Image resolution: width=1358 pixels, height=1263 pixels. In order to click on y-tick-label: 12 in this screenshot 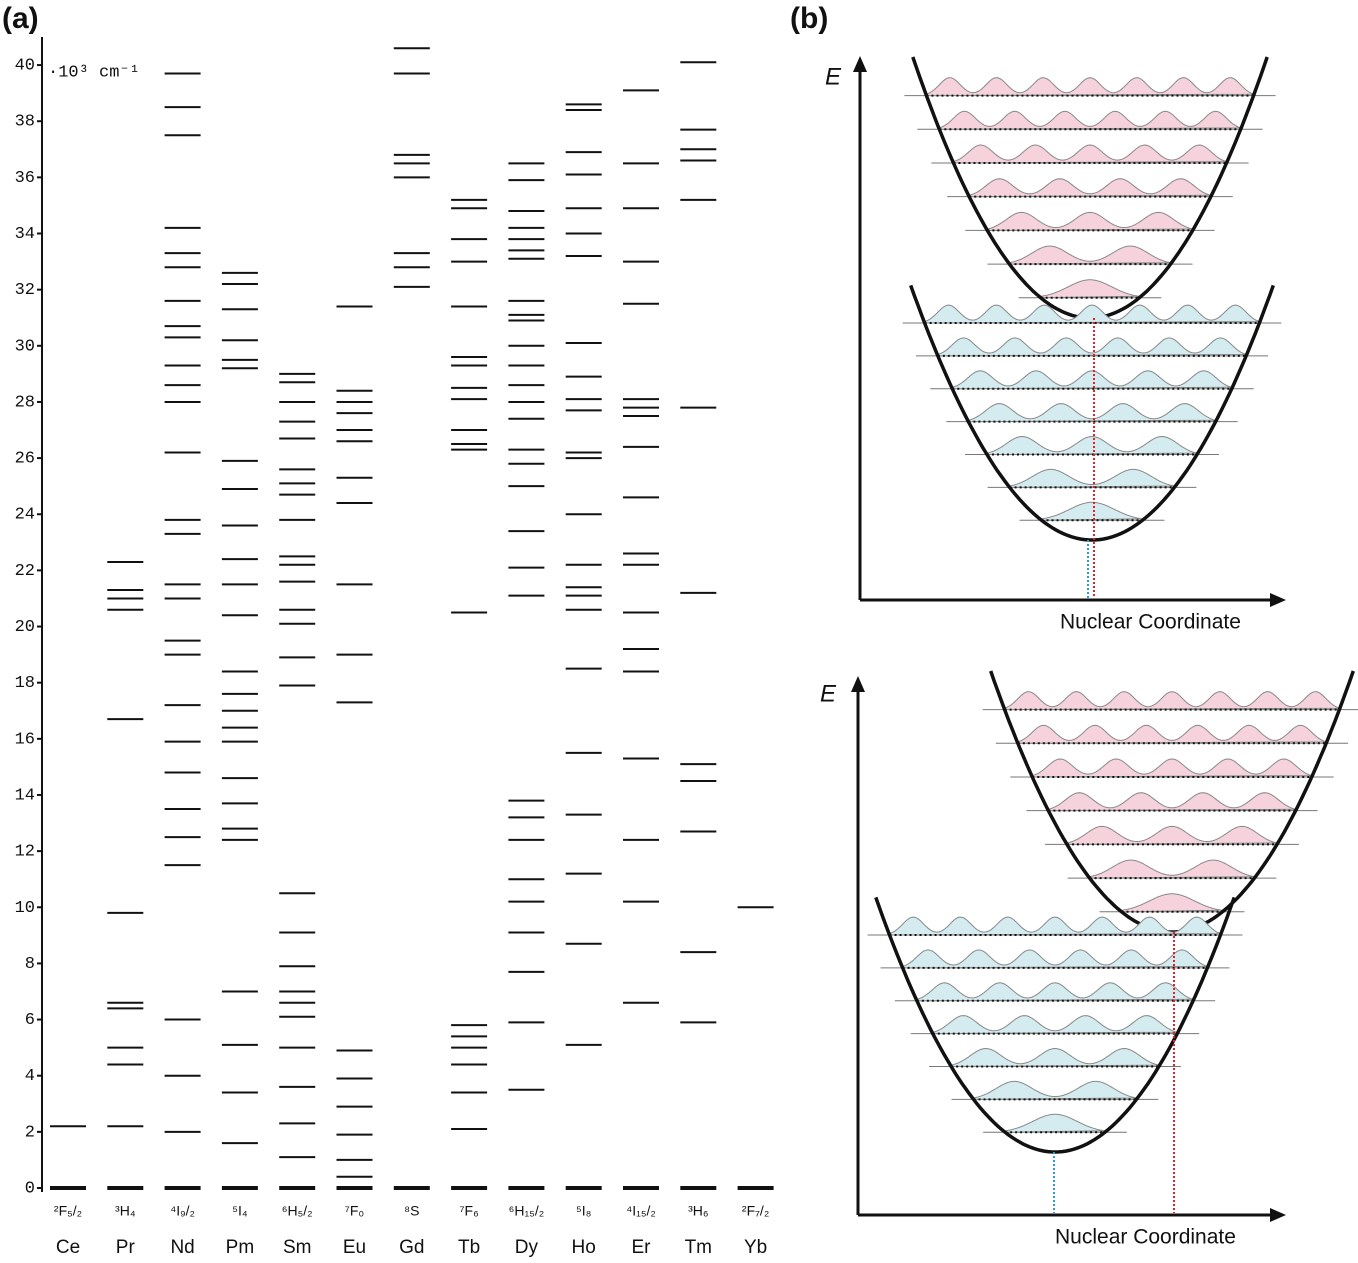, I will do `click(25, 852)`.